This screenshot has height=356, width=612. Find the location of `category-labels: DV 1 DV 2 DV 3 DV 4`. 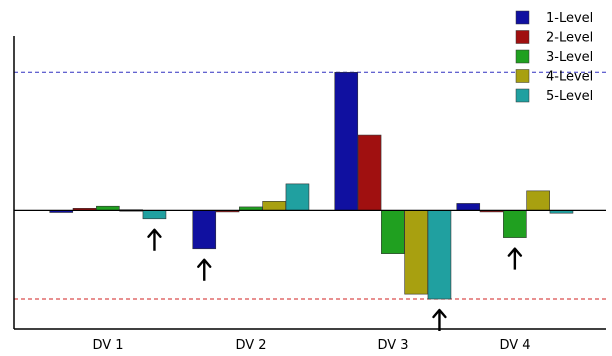

category-labels: DV 1 DV 2 DV 3 DV 4 is located at coordinates (311, 345).